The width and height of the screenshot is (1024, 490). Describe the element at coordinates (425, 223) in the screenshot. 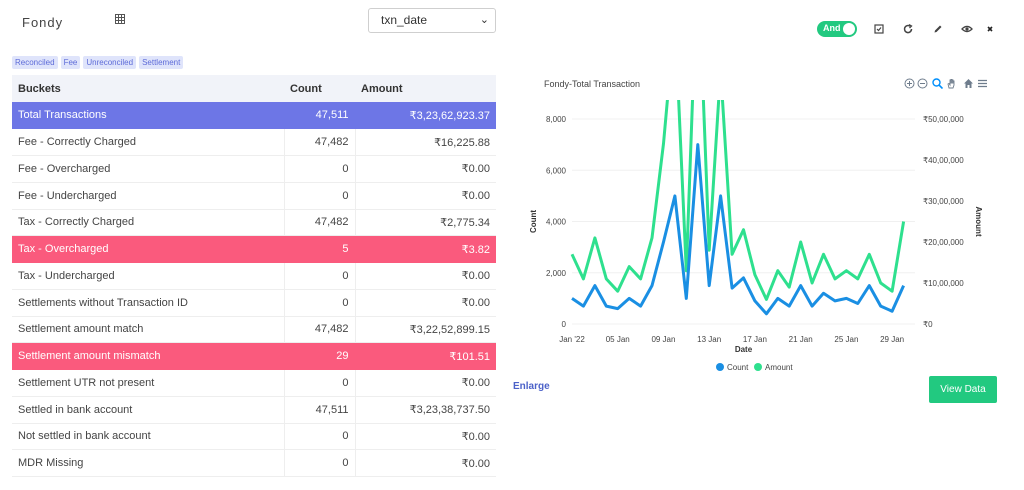

I see `amount-cell: ₹2,775.34` at that location.